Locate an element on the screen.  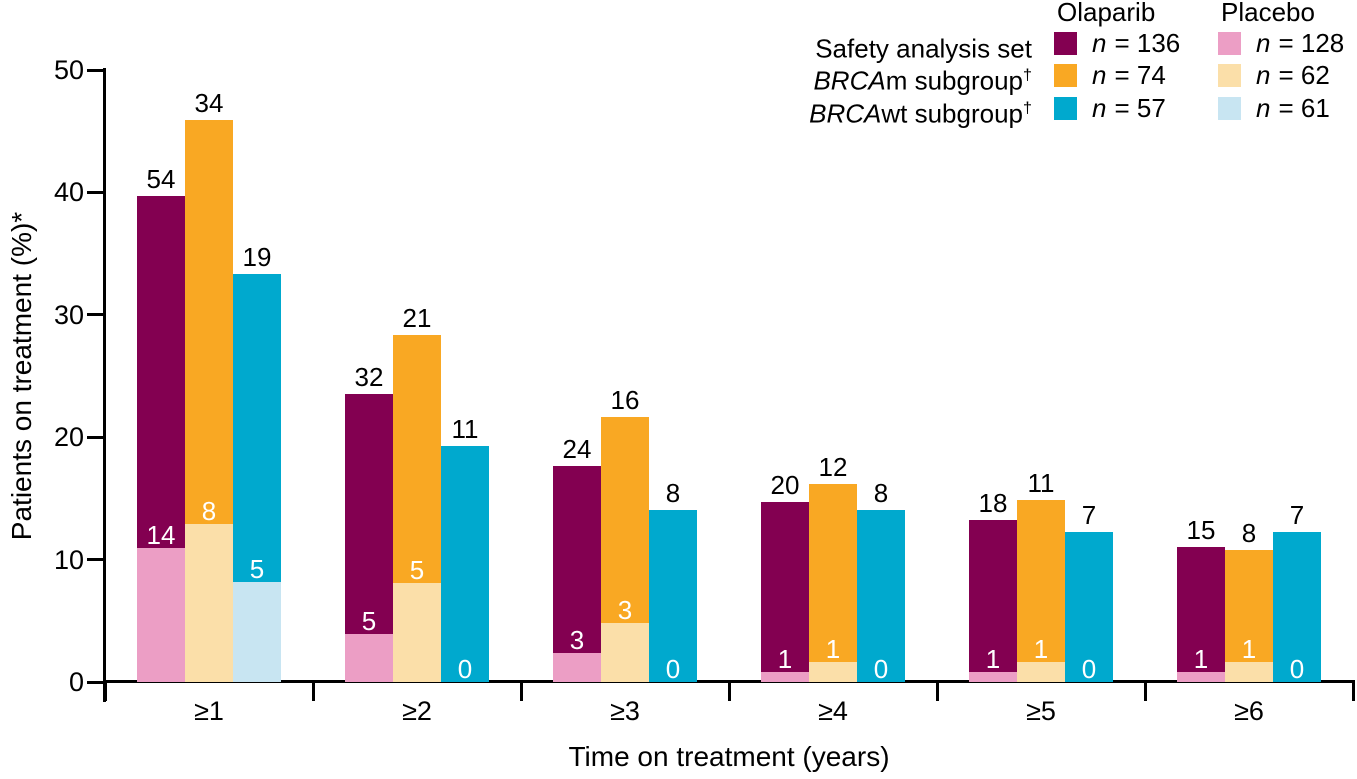
bar-placebo-brcam-ge4 is located at coordinates (833, 672).